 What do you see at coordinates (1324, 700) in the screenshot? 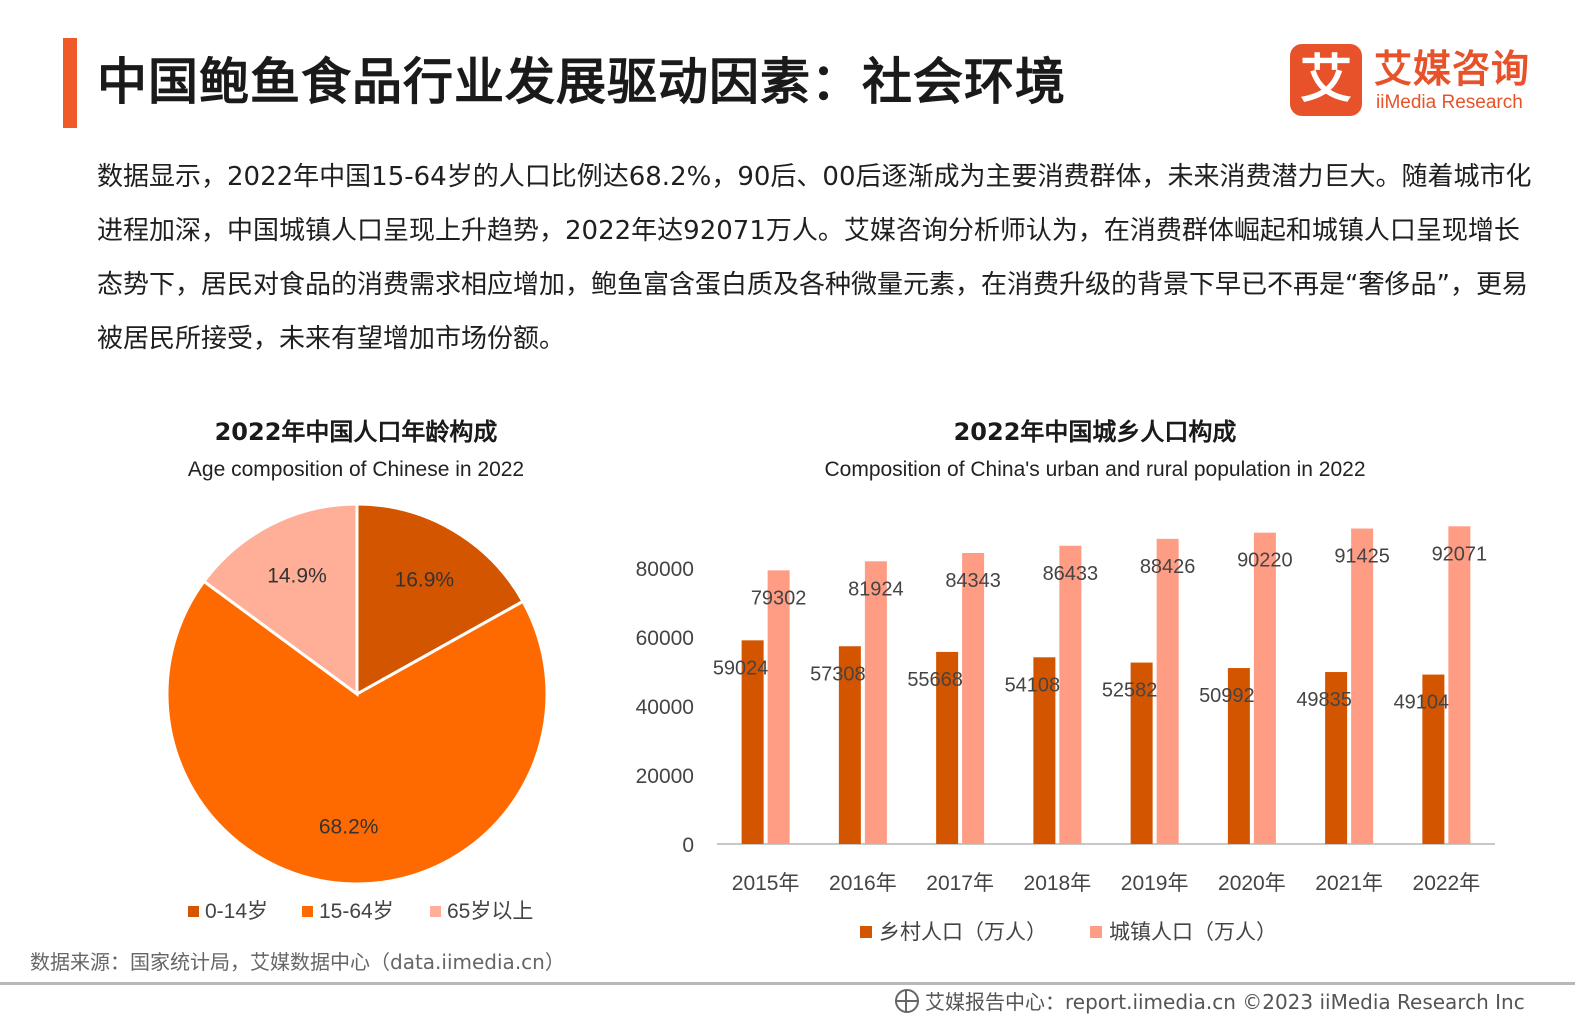
I see `bar-data-label: 49835` at bounding box center [1324, 700].